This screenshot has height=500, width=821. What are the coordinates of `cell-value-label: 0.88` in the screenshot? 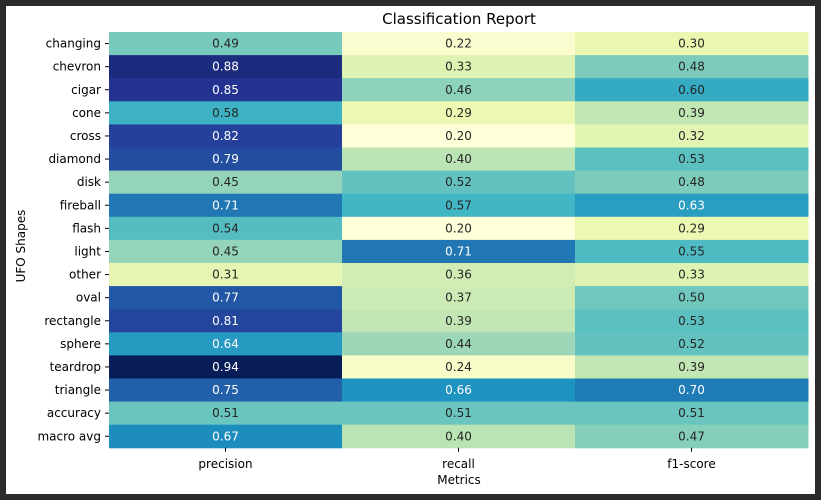 It's located at (225, 67).